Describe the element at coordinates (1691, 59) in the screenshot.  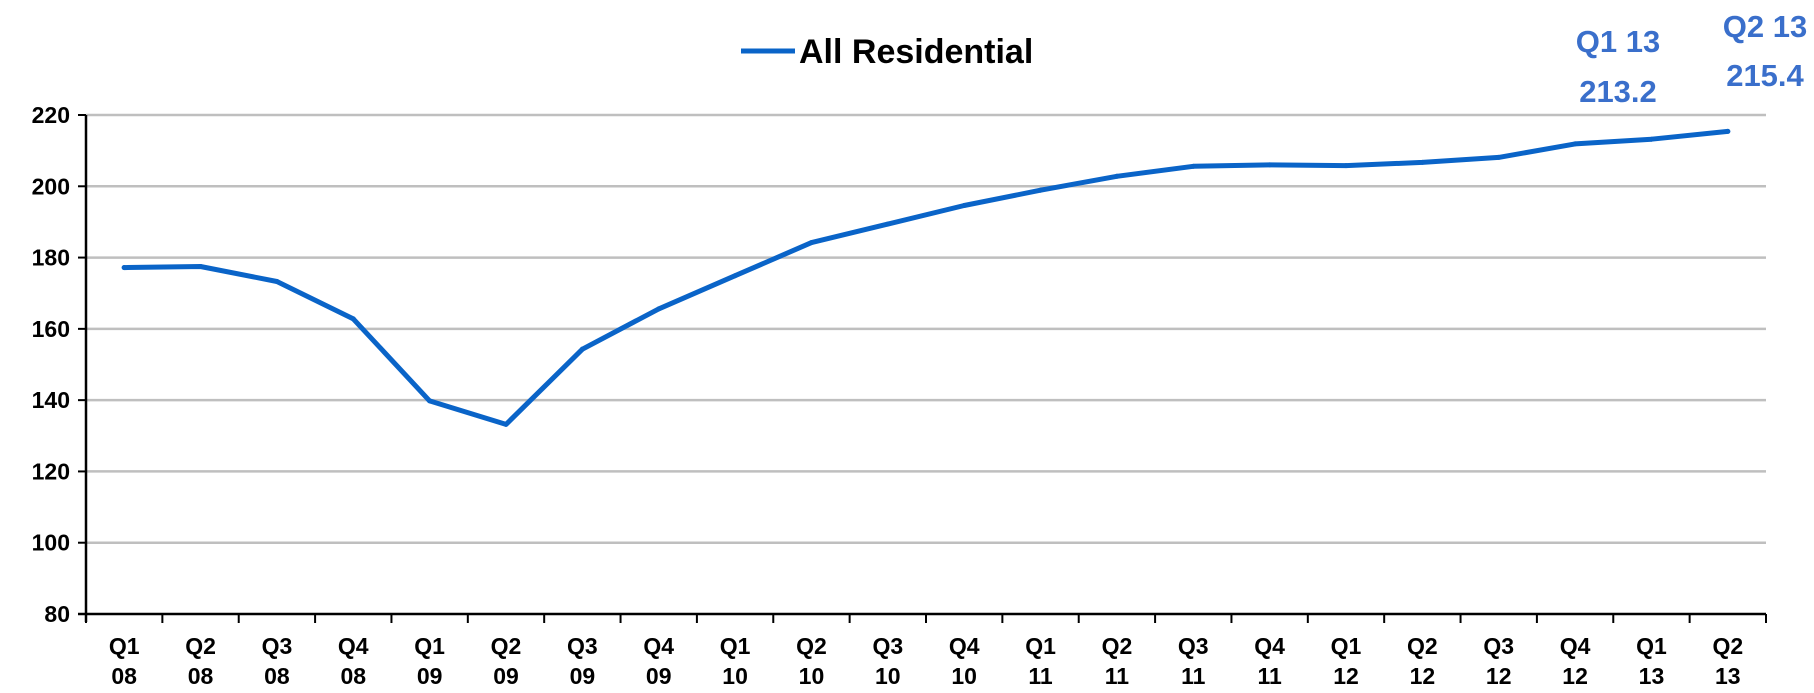
I see `annotations: Q1 13 213.2 Q2 13 215.4` at that location.